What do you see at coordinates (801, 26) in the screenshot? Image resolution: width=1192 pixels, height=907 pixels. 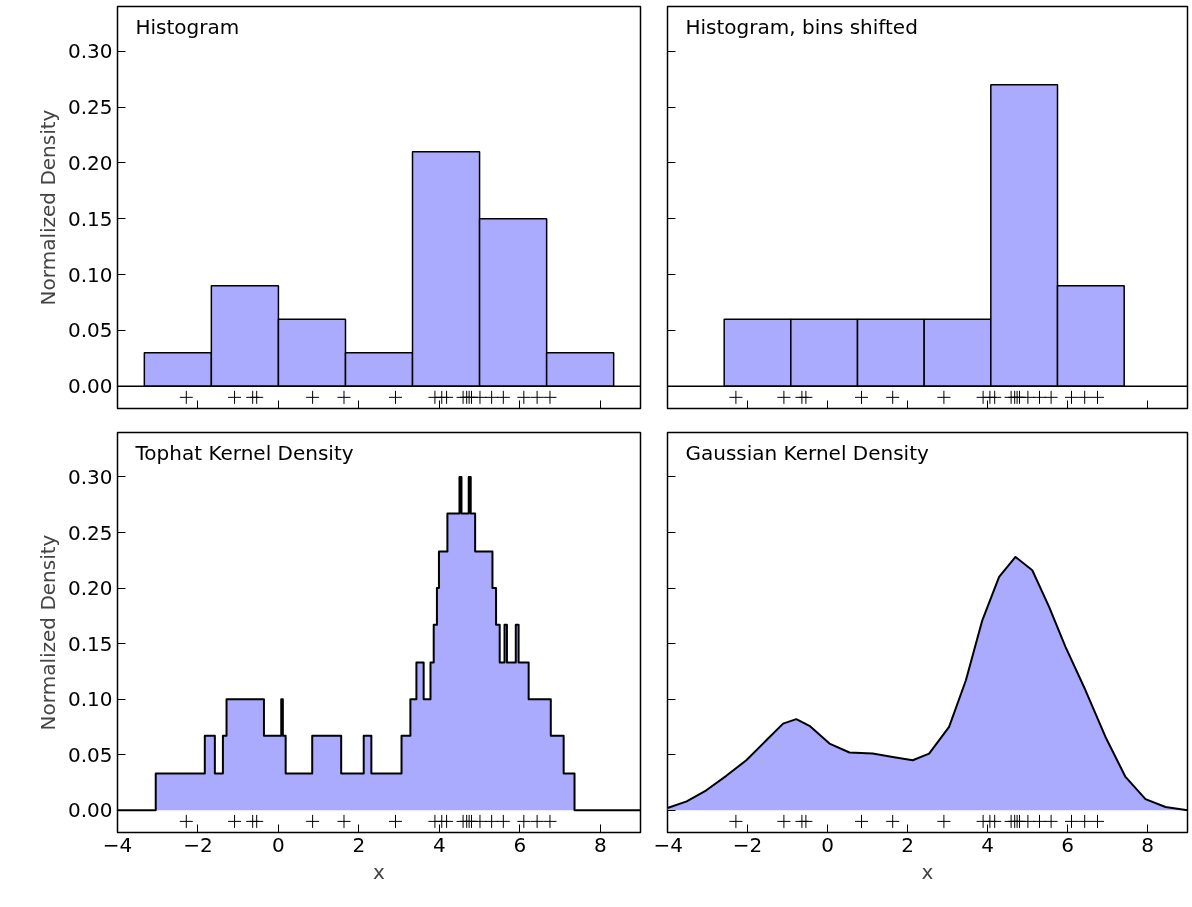 I see `chart-title: Histogram, bins shifted` at bounding box center [801, 26].